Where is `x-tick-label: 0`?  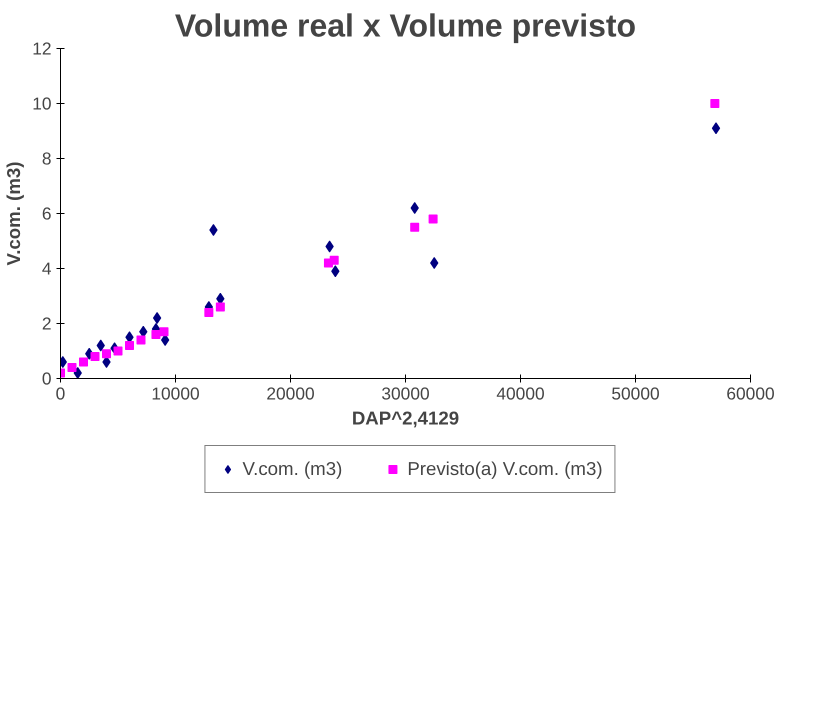 x-tick-label: 0 is located at coordinates (61, 394).